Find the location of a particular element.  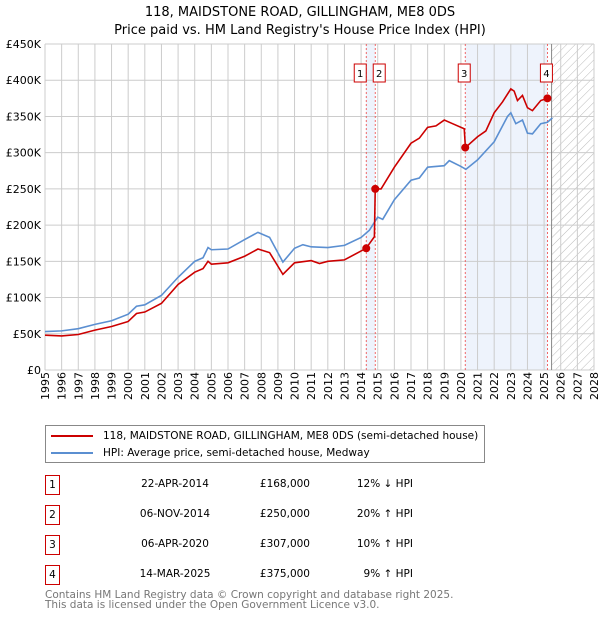

x-tick-label: 2015 is located at coordinates (378, 386).